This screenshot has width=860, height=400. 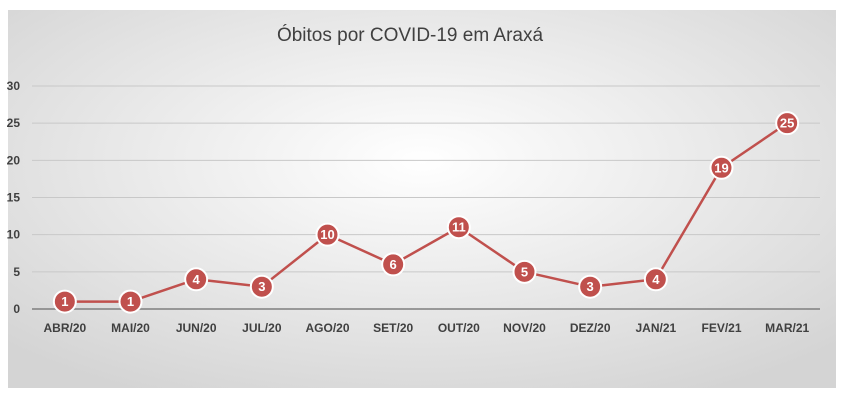 I want to click on y-tick-label: 25, so click(x=14, y=123).